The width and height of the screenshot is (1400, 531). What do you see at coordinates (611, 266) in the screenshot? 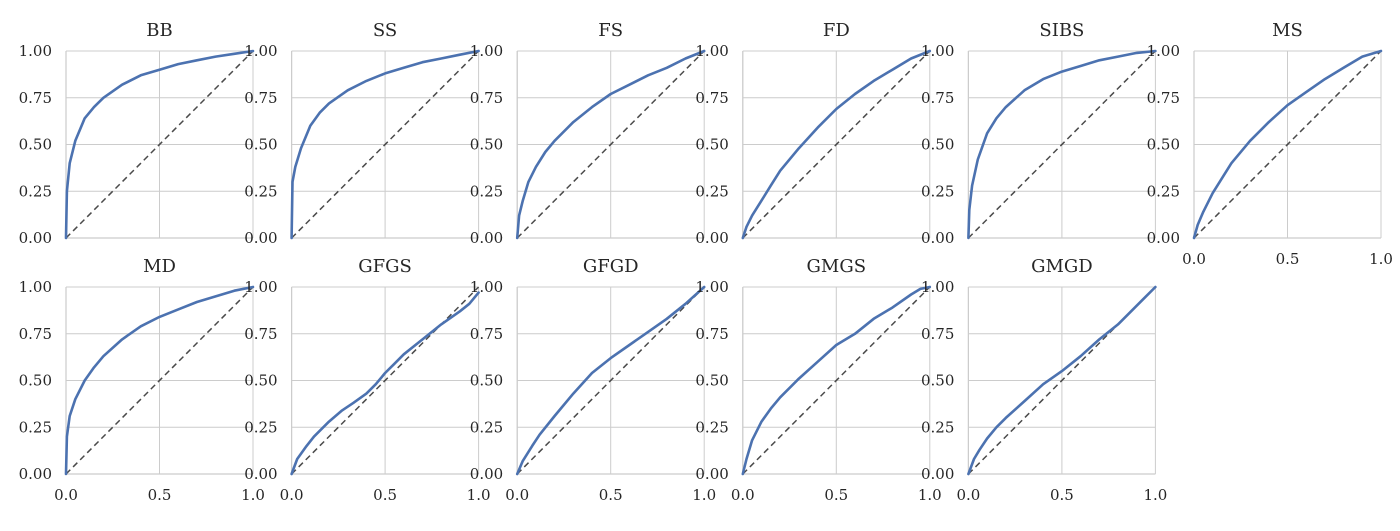
I see `panel-title: GFGD` at bounding box center [611, 266].